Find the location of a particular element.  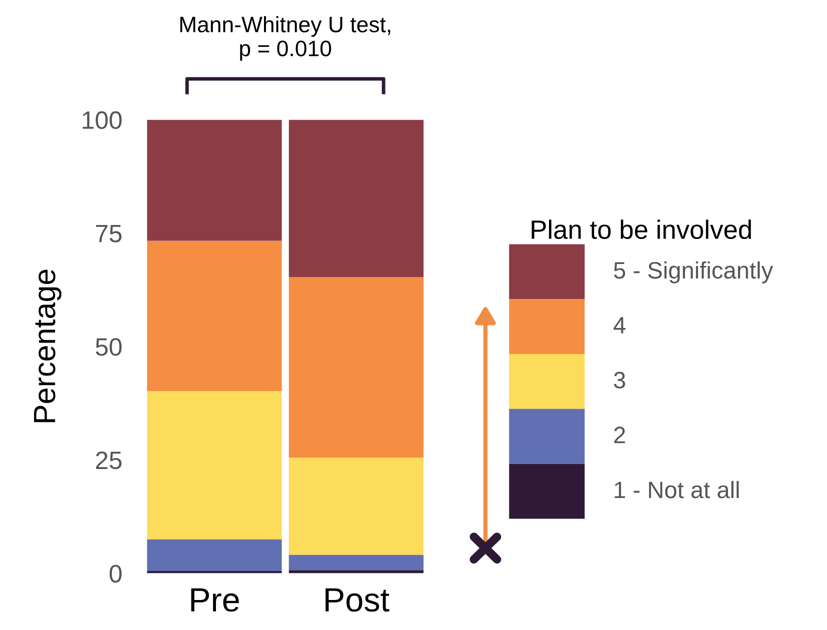

text: Mann-Whitney U test, p = 0.010 is located at coordinates (285, 38).